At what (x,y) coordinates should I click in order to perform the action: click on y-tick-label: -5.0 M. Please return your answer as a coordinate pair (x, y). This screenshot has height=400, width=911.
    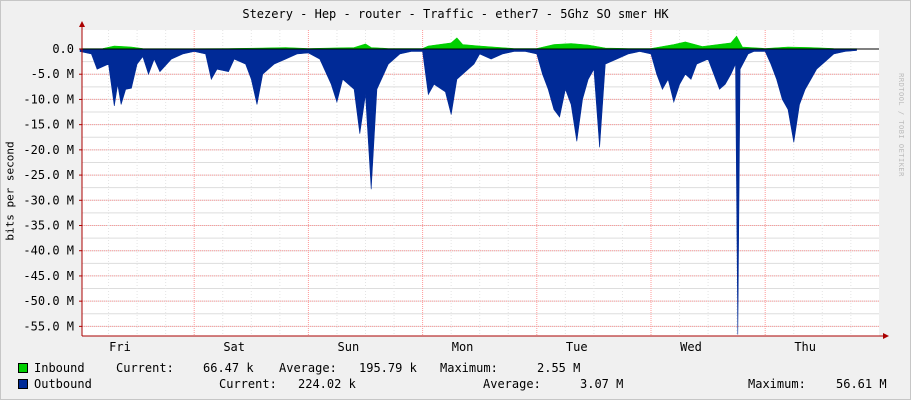
    Looking at the image, I should click on (52, 74).